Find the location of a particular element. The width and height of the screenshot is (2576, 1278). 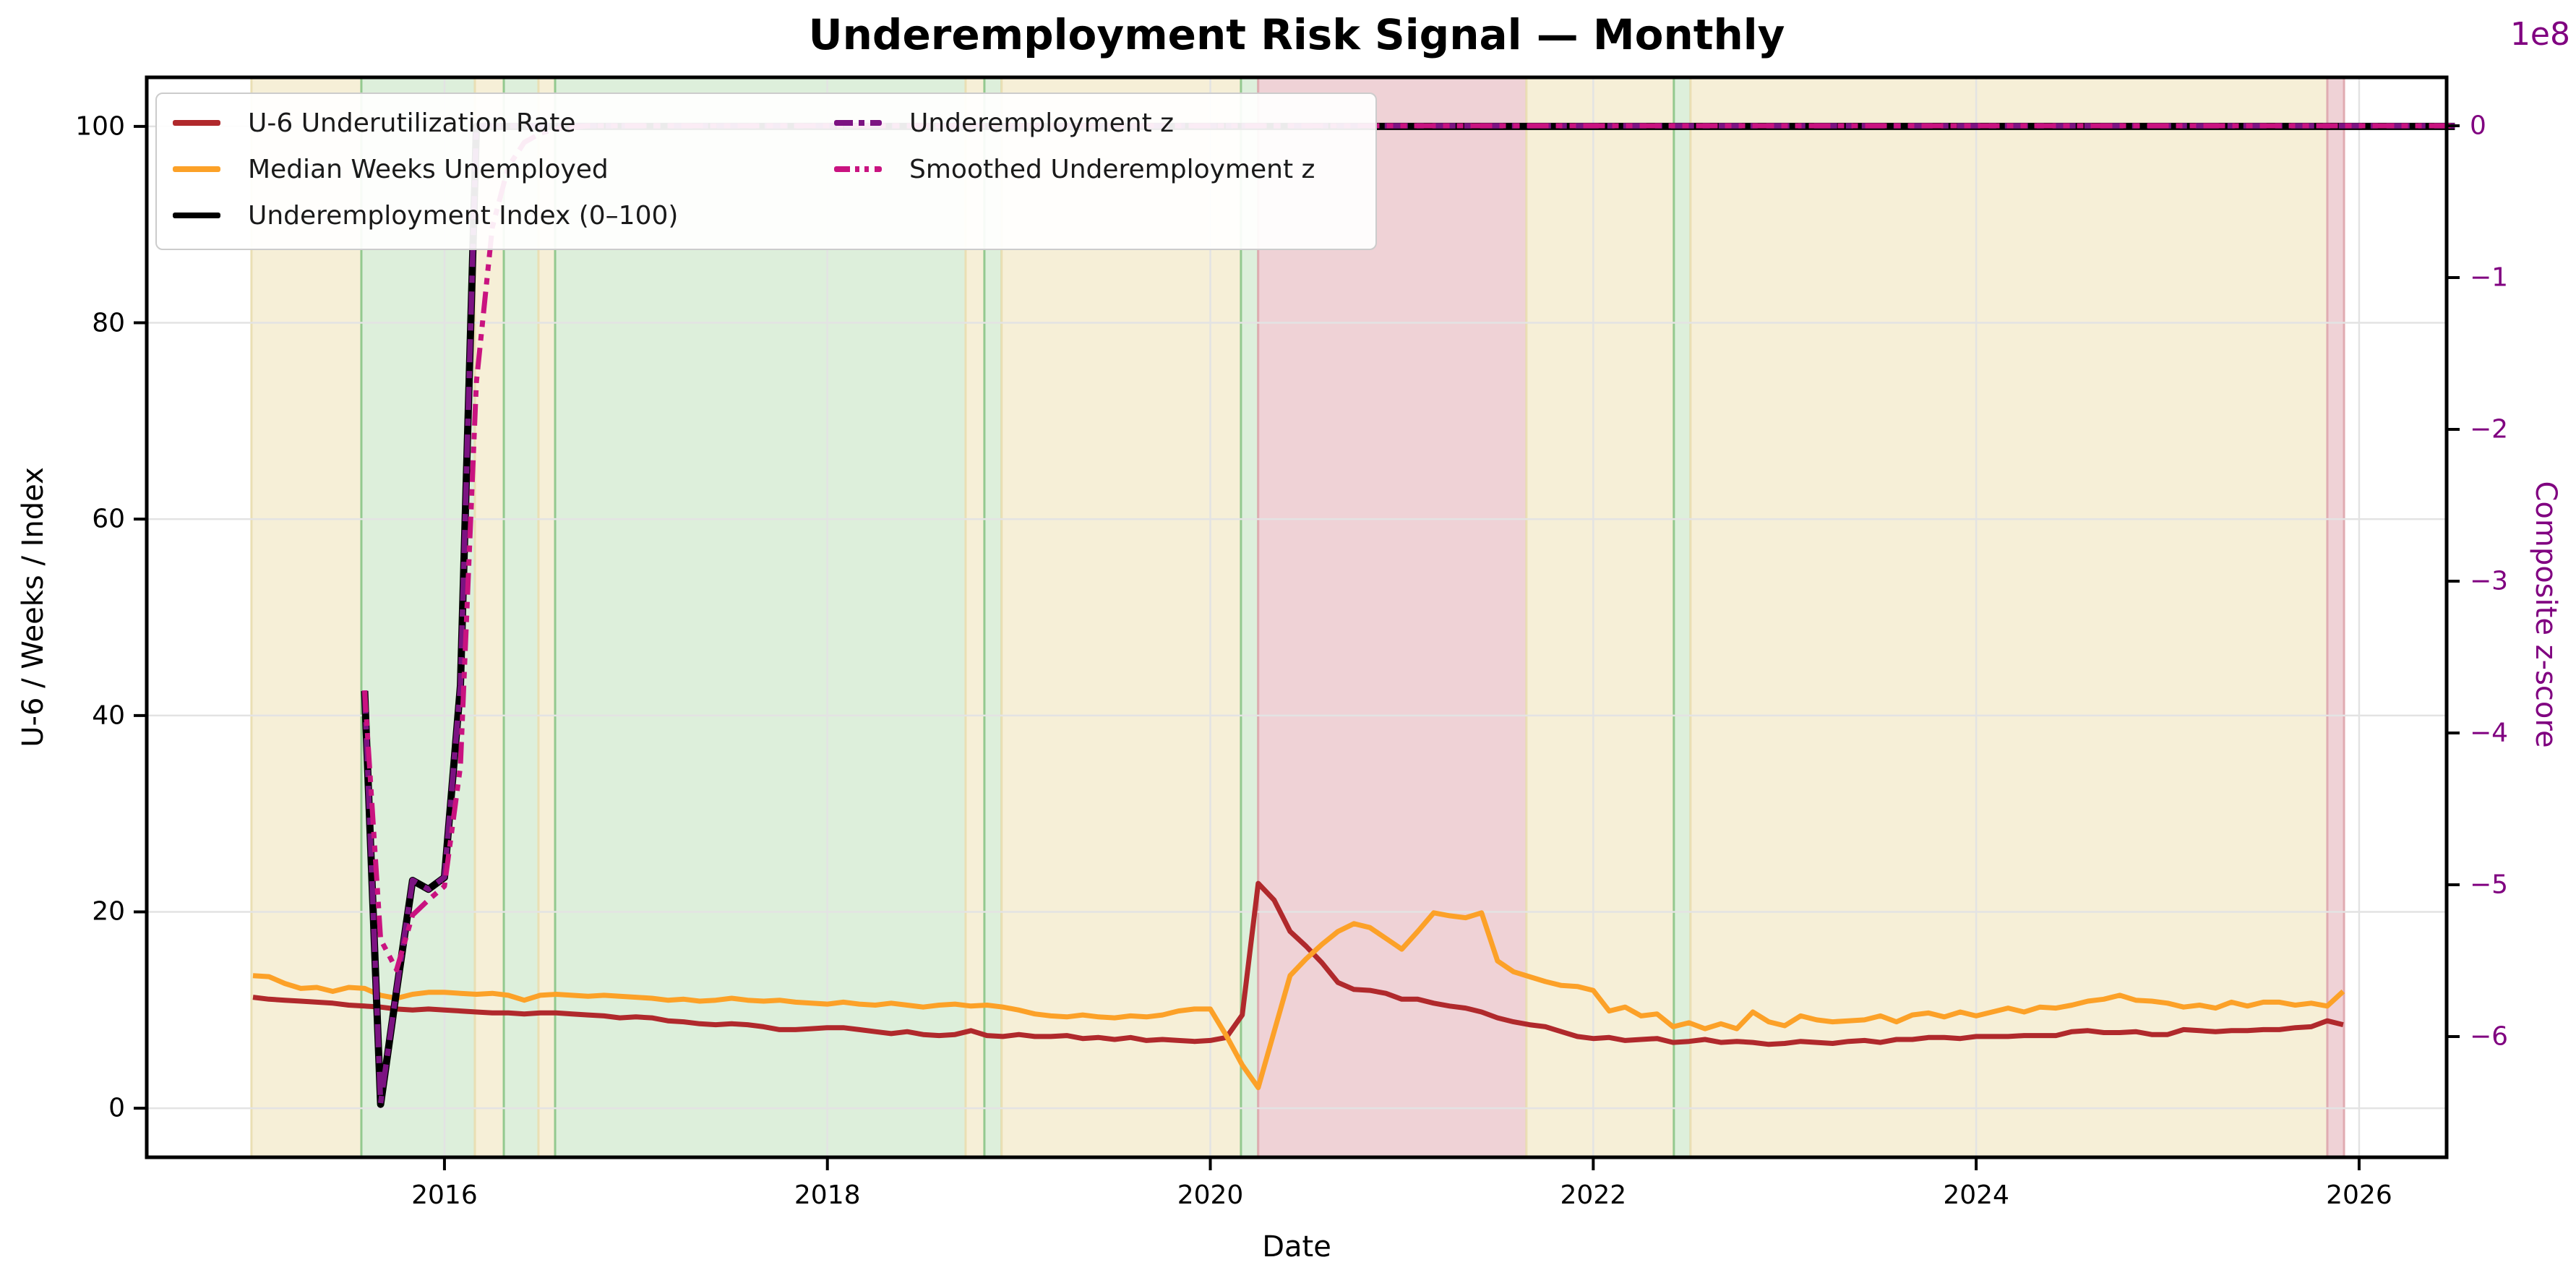

y-right-tick-label: −3 is located at coordinates (2489, 581).